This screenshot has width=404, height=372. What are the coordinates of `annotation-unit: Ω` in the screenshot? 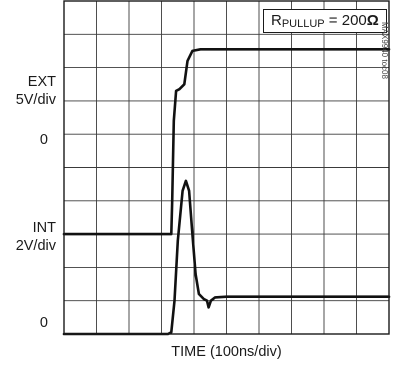 It's located at (372, 20).